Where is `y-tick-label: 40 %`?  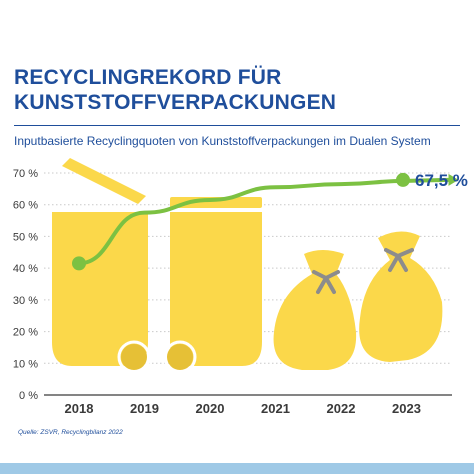
y-tick-label: 40 % is located at coordinates (25, 269).